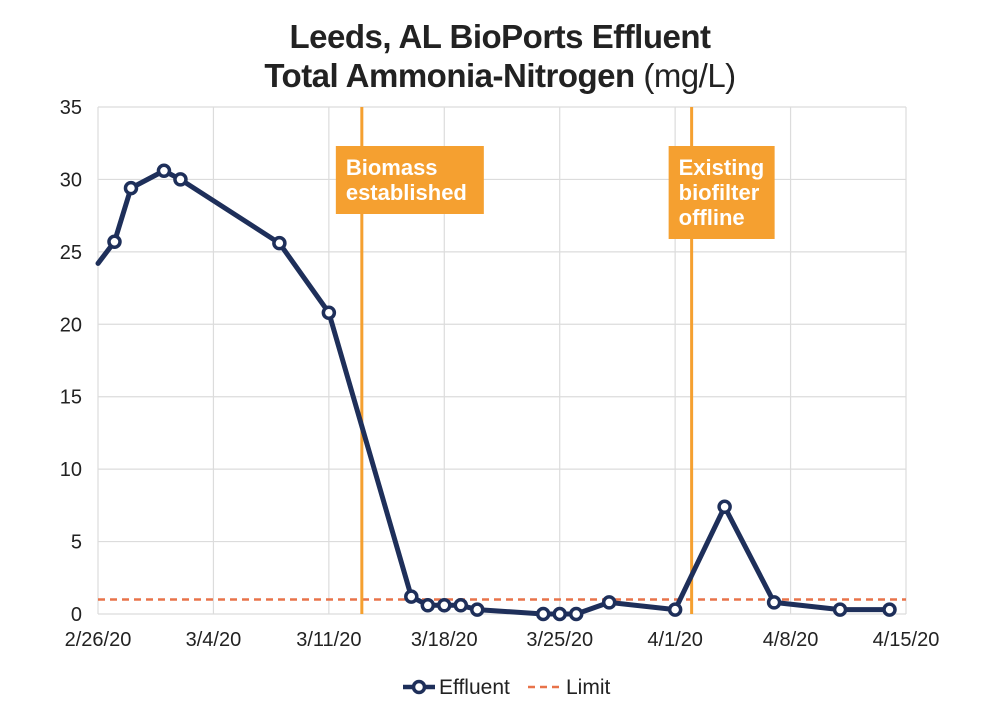 Image resolution: width=1000 pixels, height=726 pixels. I want to click on y-tick-label: 5, so click(76, 543).